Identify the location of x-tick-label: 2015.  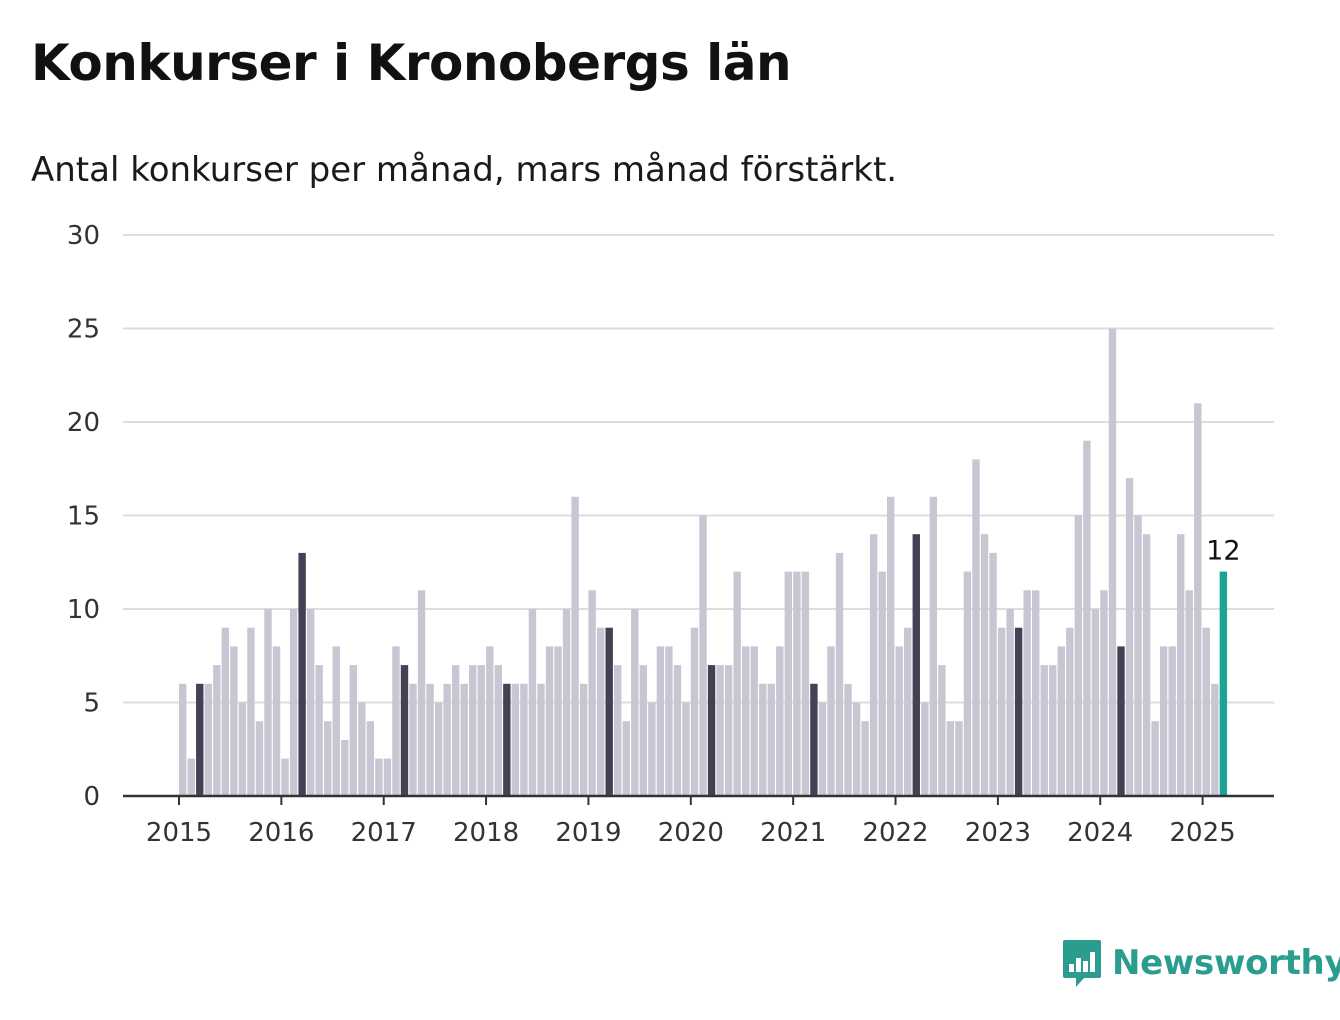
(179, 833).